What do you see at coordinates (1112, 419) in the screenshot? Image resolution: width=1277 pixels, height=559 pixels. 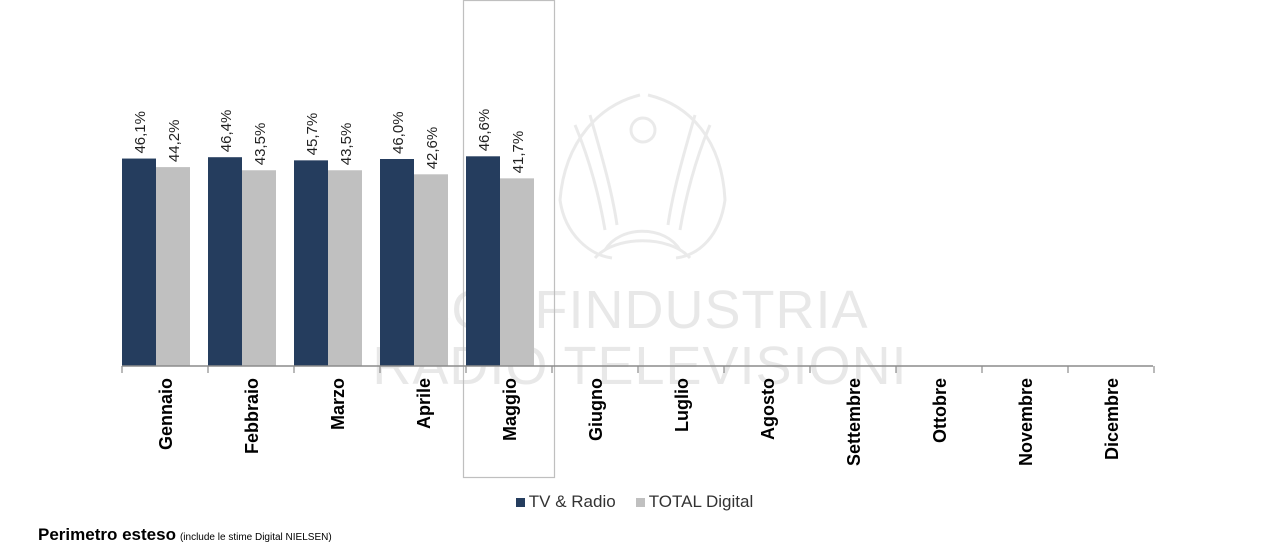 I see `category-label-dicembre: Dicembre` at bounding box center [1112, 419].